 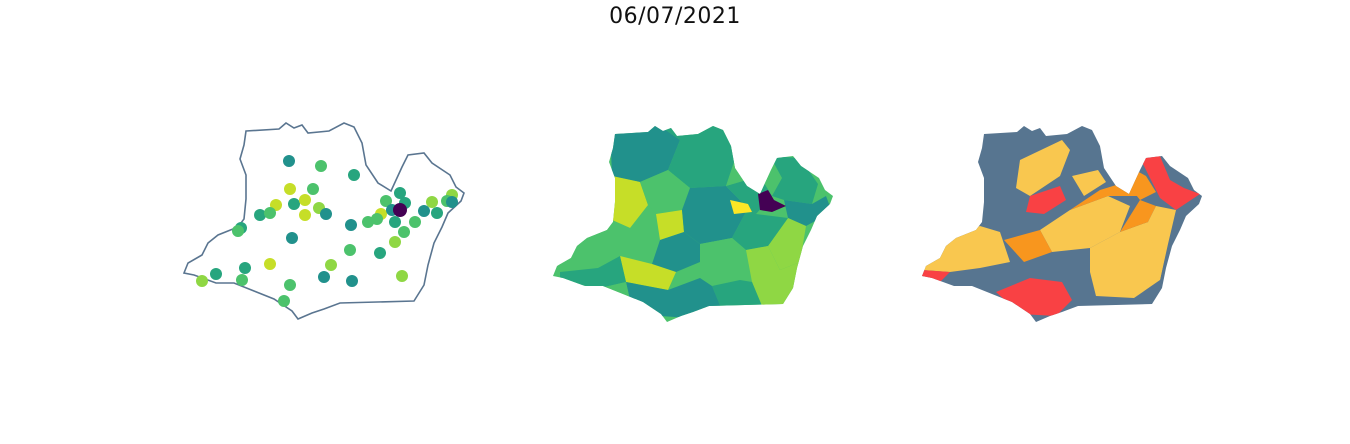 I want to click on region-highlight, so click(x=772, y=201).